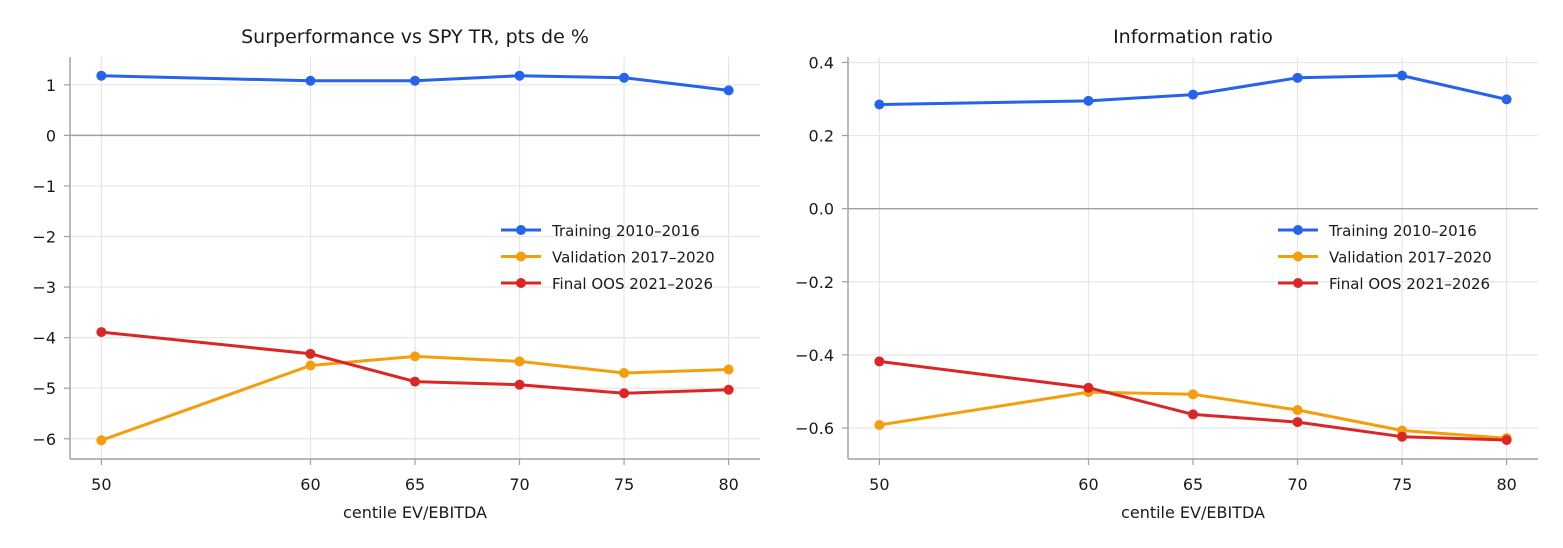 This screenshot has width=1563, height=548. I want to click on y-tick-label: 1, so click(51, 85).